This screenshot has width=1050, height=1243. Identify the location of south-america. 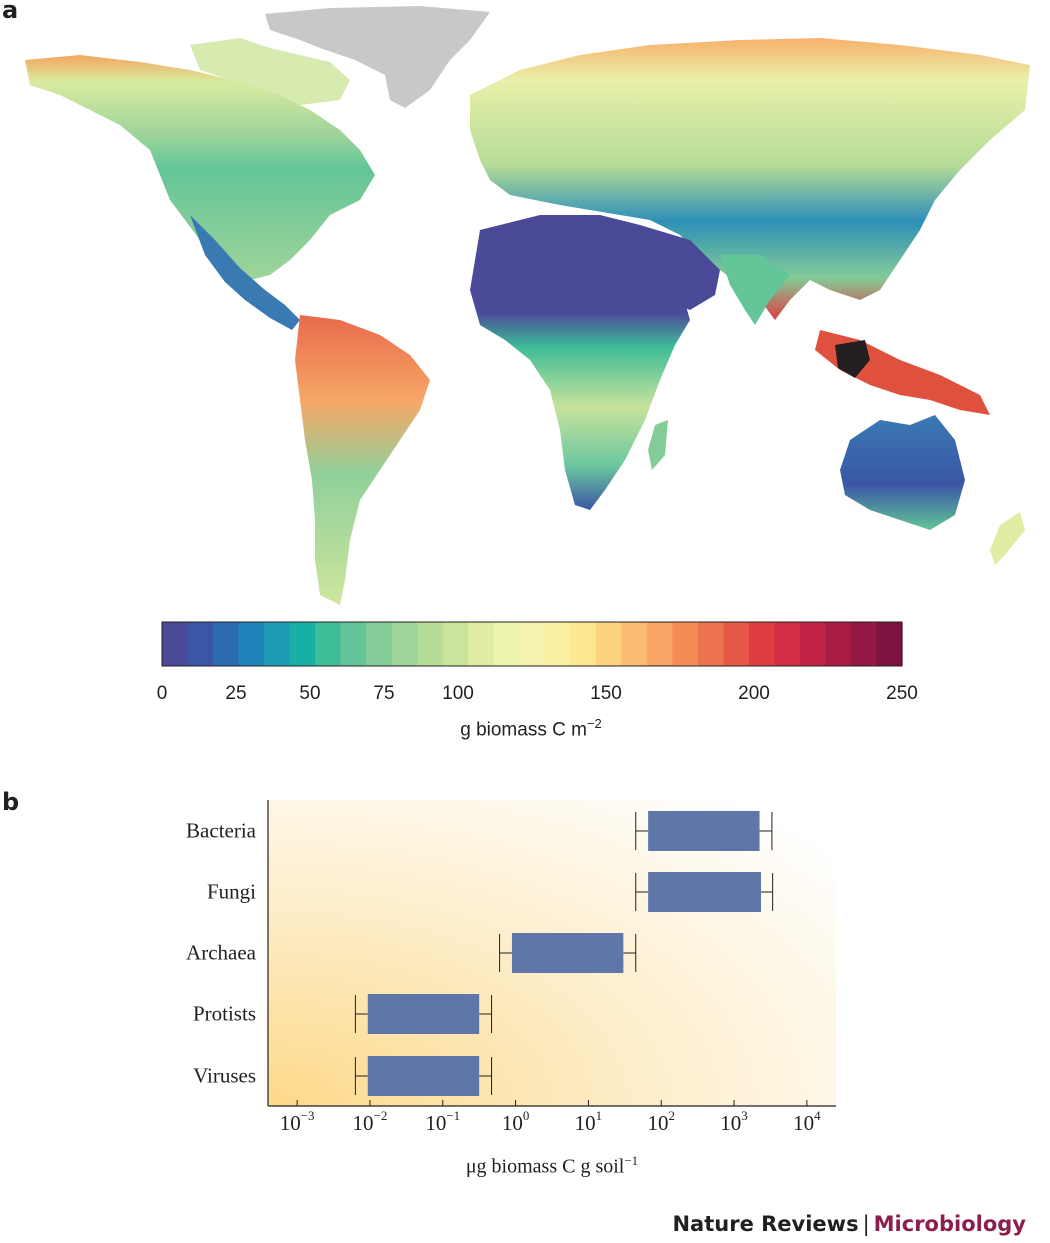
(362, 460).